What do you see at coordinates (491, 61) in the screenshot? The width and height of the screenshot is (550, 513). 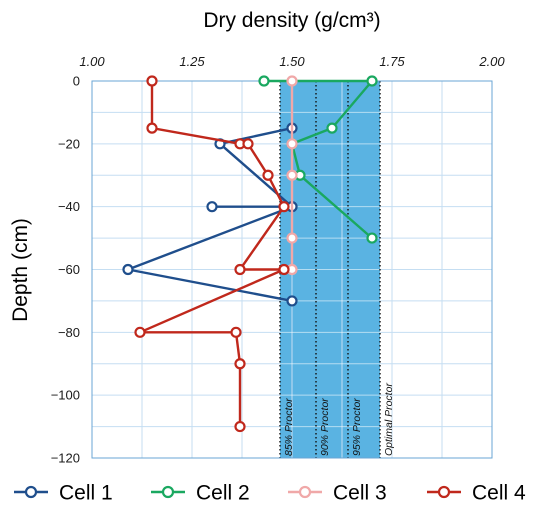 I see `x-tick-label: 2.00` at bounding box center [491, 61].